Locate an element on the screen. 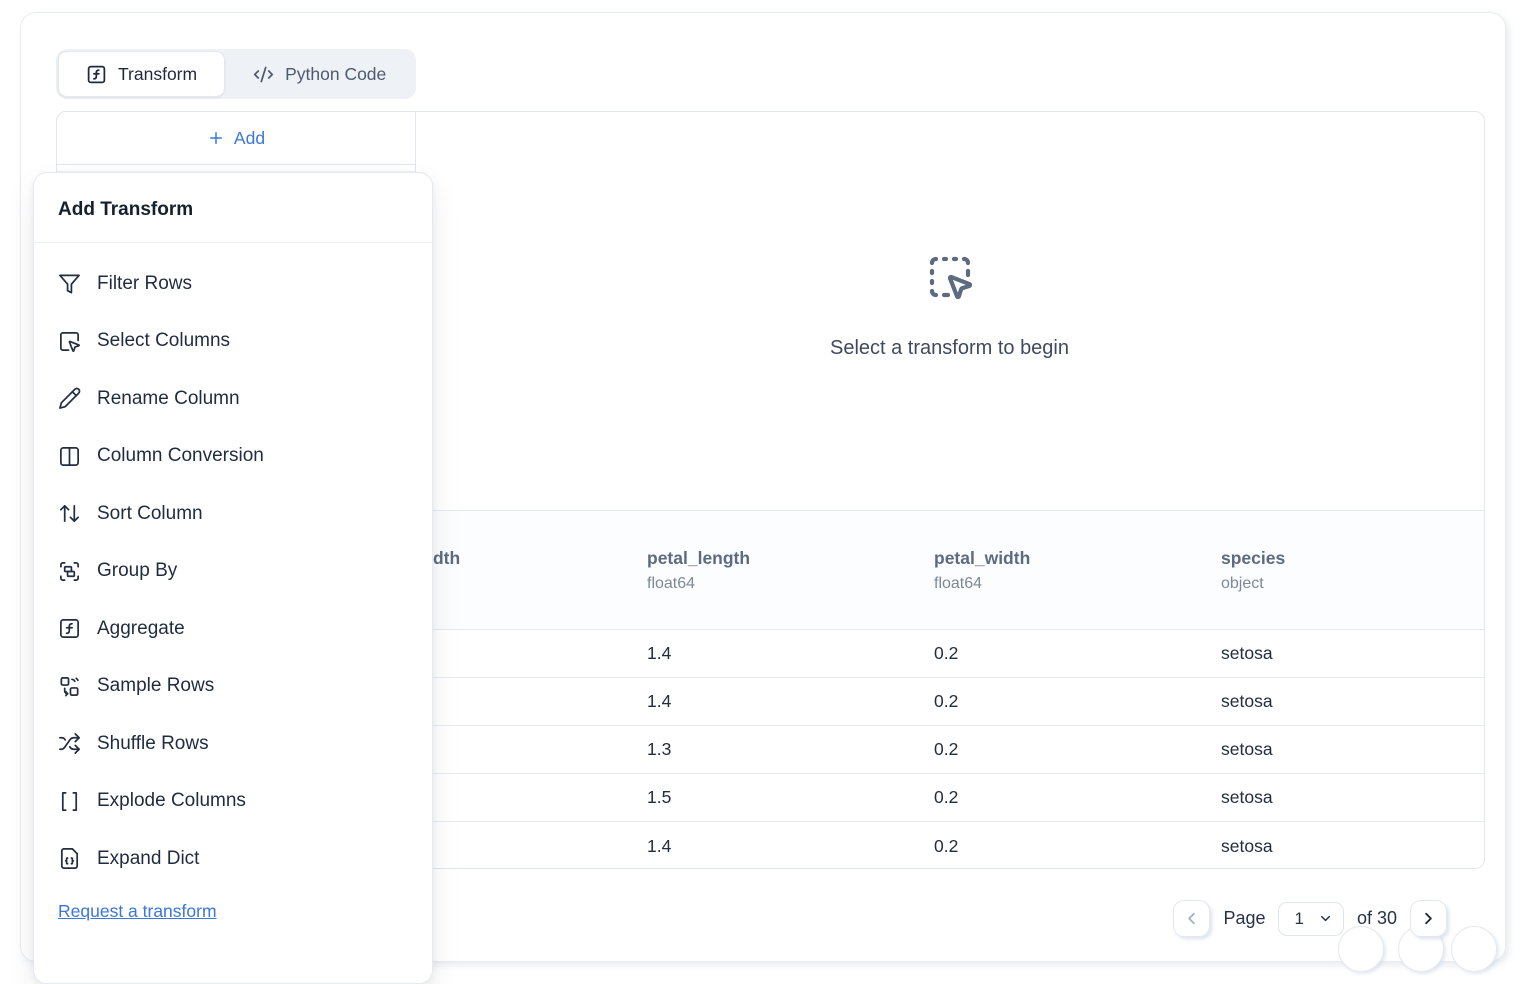 The width and height of the screenshot is (1524, 984). chevron-left-icon is located at coordinates (1191, 918).